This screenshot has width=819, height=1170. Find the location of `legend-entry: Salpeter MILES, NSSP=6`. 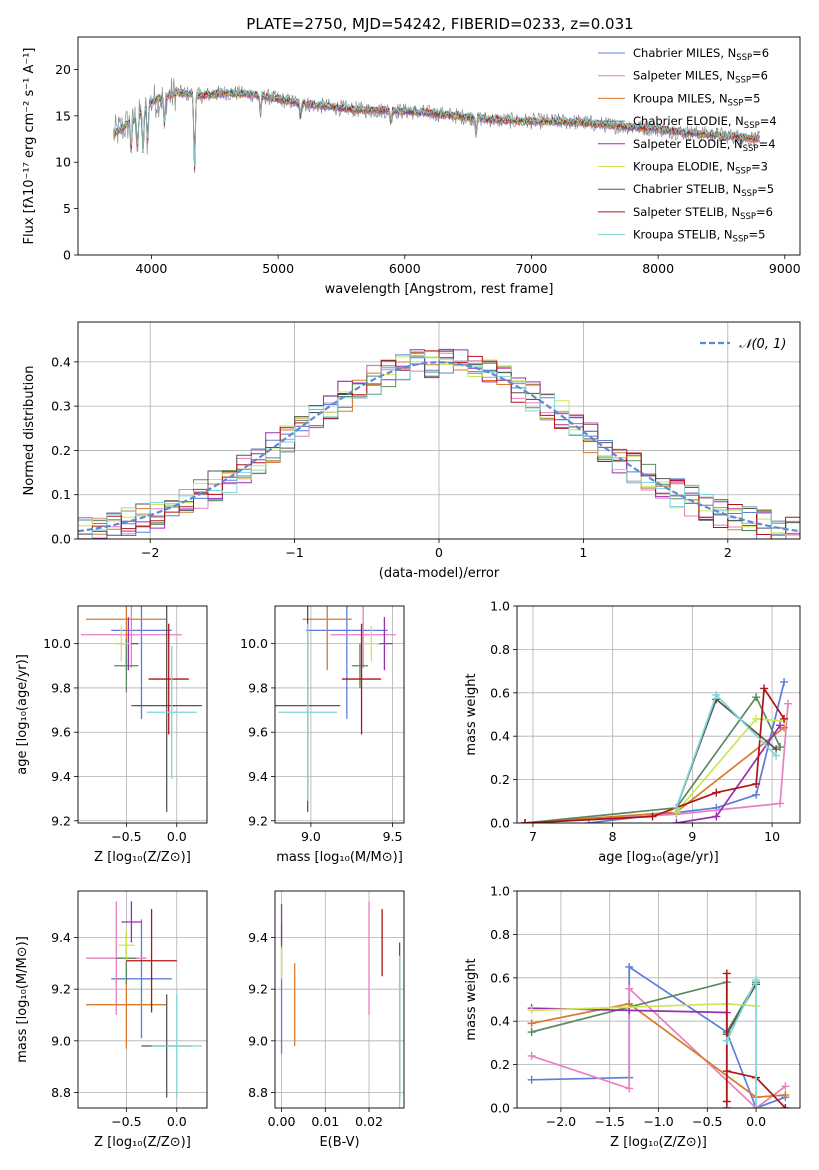

legend-entry: Salpeter MILES, NSSP=6 is located at coordinates (700, 77).